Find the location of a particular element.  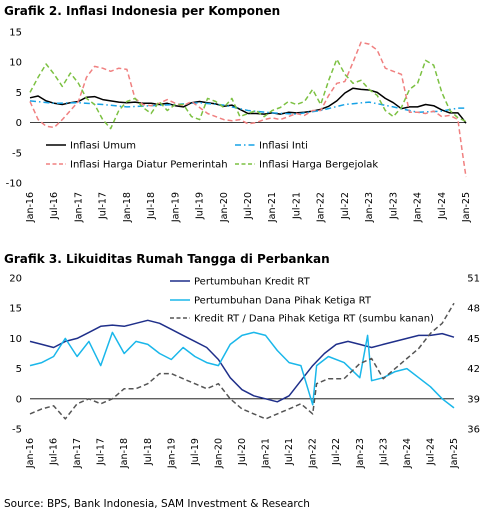

legend-label-0: Inflasi Umum is located at coordinates (103, 146).